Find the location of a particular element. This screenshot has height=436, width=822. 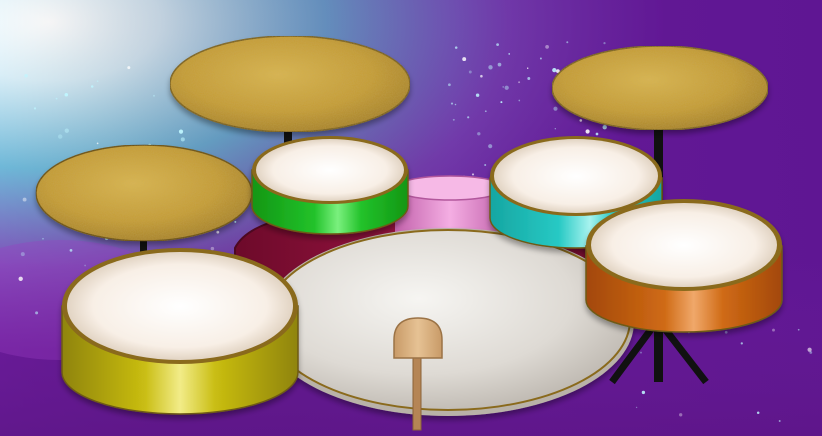

floor-tom-orange is located at coordinates (684, 266).